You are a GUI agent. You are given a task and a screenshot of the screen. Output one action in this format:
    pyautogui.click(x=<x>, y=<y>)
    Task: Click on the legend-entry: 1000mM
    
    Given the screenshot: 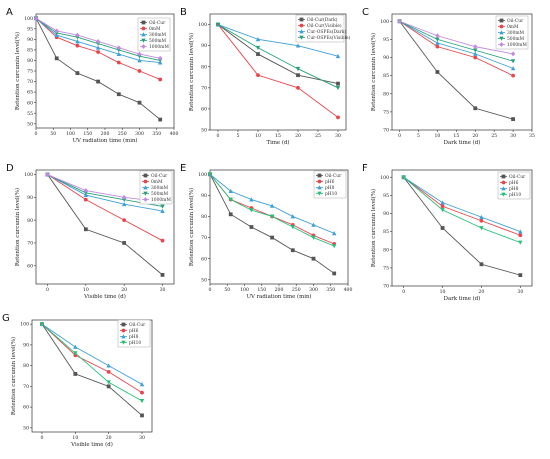 What is the action you would take?
    pyautogui.click(x=161, y=200)
    